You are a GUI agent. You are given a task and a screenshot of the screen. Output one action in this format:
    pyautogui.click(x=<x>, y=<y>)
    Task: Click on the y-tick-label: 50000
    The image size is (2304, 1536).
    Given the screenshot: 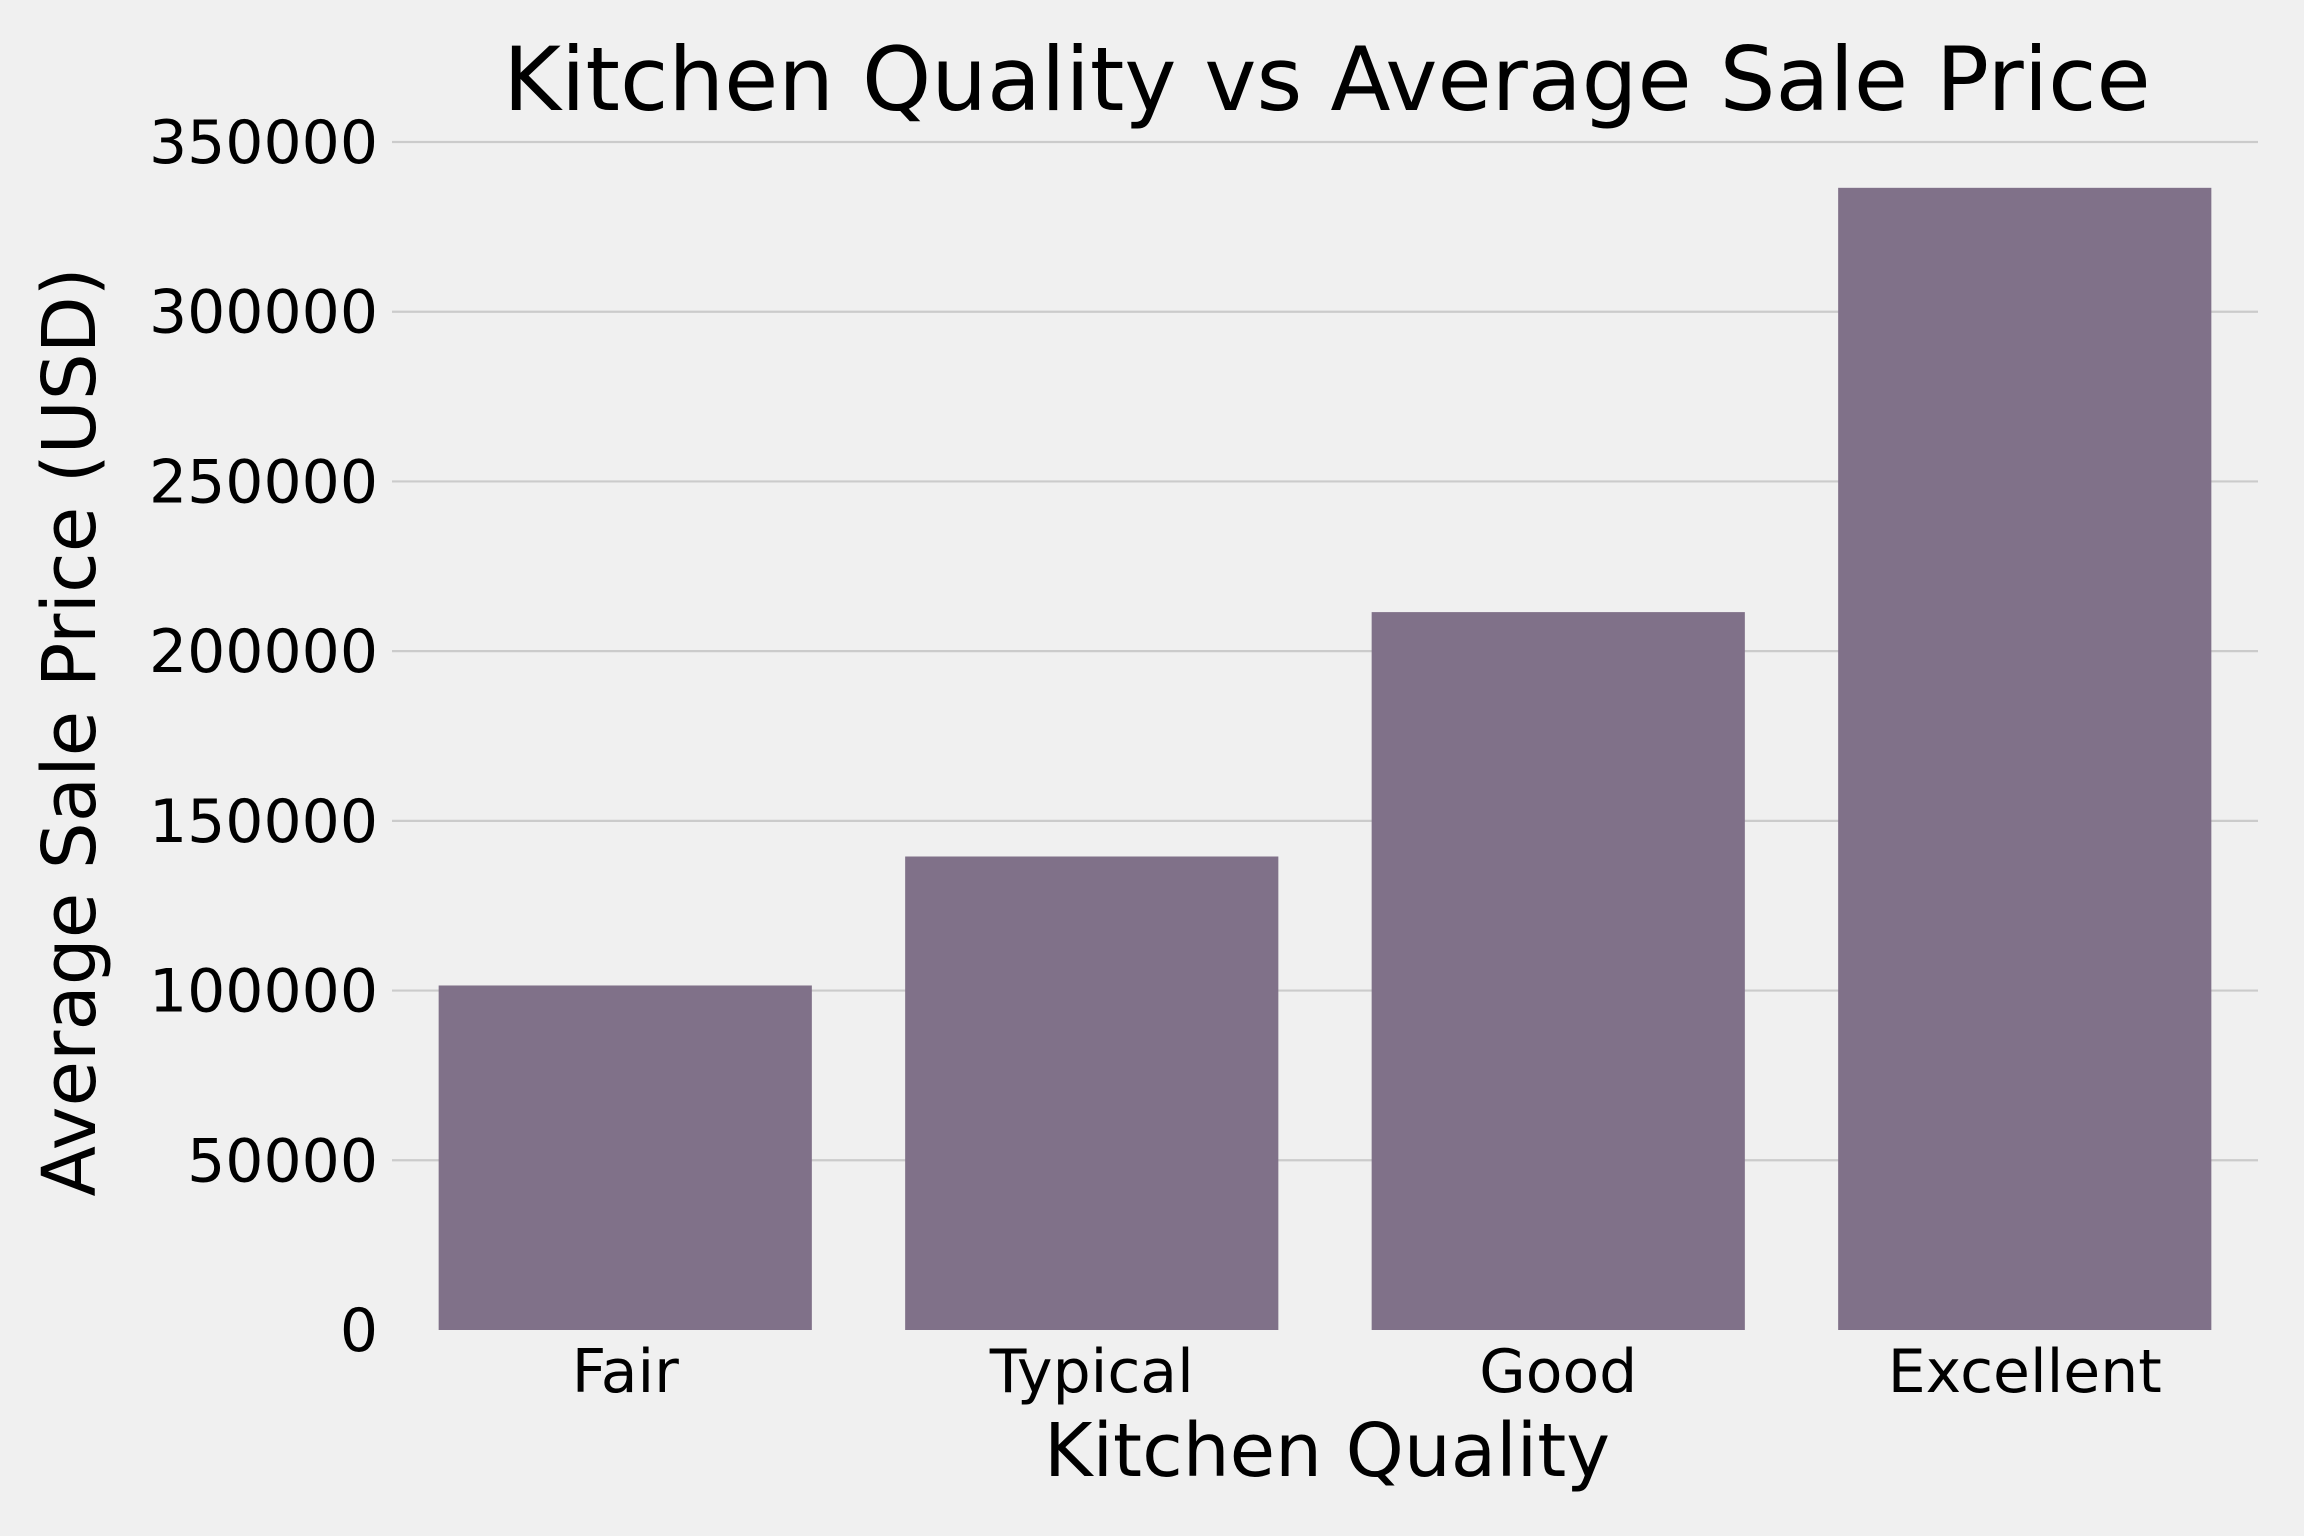 What is the action you would take?
    pyautogui.click(x=282, y=1161)
    